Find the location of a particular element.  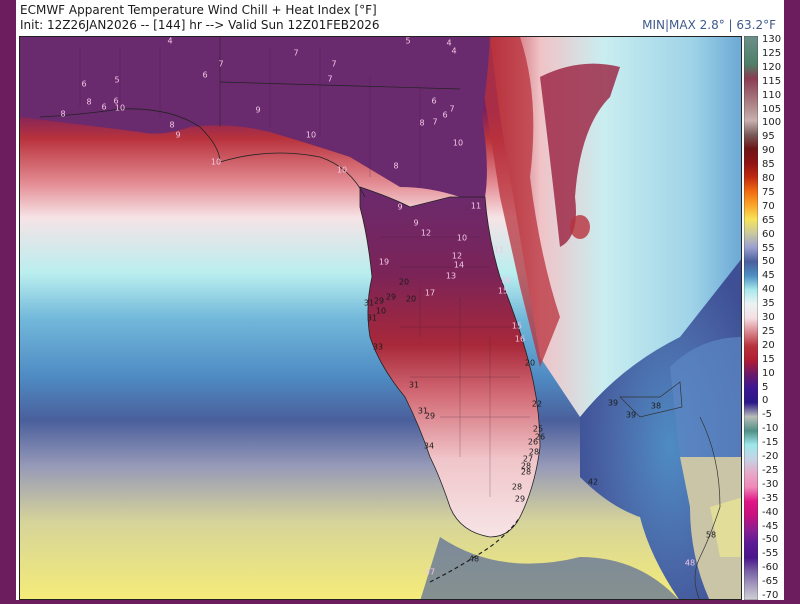

colorbar-tick-label: 105 is located at coordinates (772, 109).